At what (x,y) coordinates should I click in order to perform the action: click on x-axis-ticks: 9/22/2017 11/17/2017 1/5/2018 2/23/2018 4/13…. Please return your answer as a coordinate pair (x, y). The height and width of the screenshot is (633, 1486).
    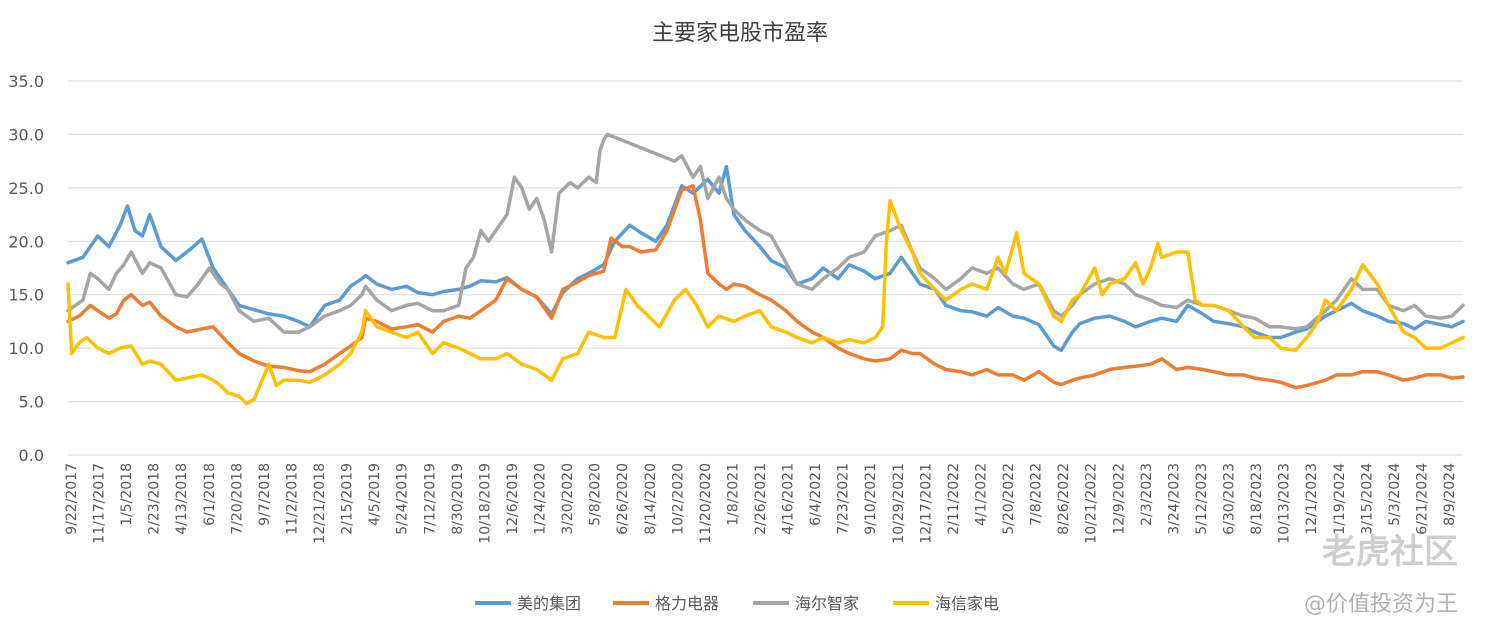
    Looking at the image, I should click on (761, 503).